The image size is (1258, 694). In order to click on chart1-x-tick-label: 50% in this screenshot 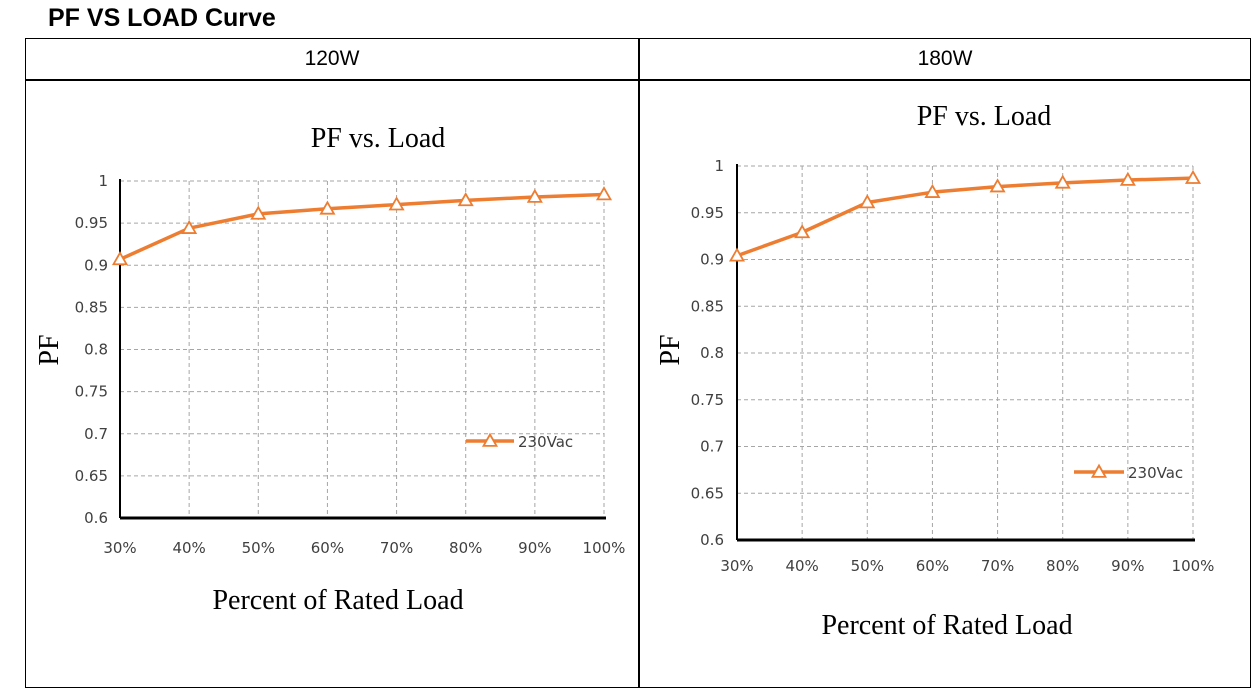, I will do `click(867, 566)`.